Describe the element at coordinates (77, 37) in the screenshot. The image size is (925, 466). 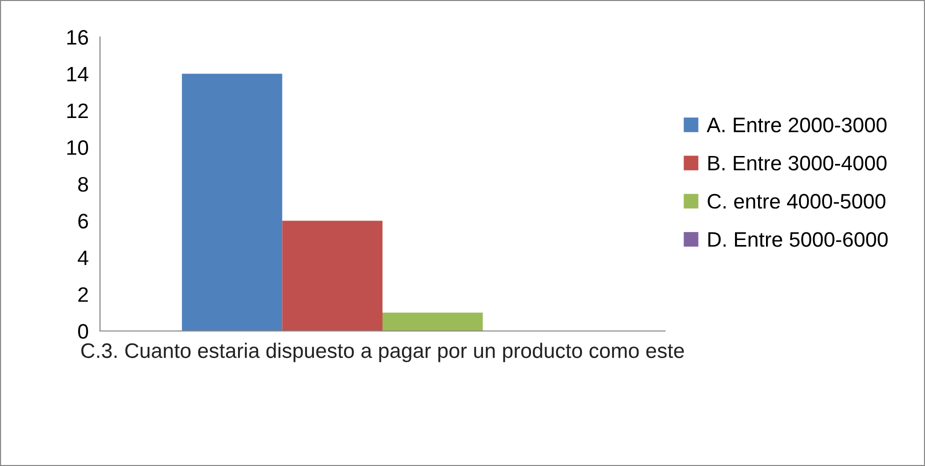
I see `y-tick-label: 16` at that location.